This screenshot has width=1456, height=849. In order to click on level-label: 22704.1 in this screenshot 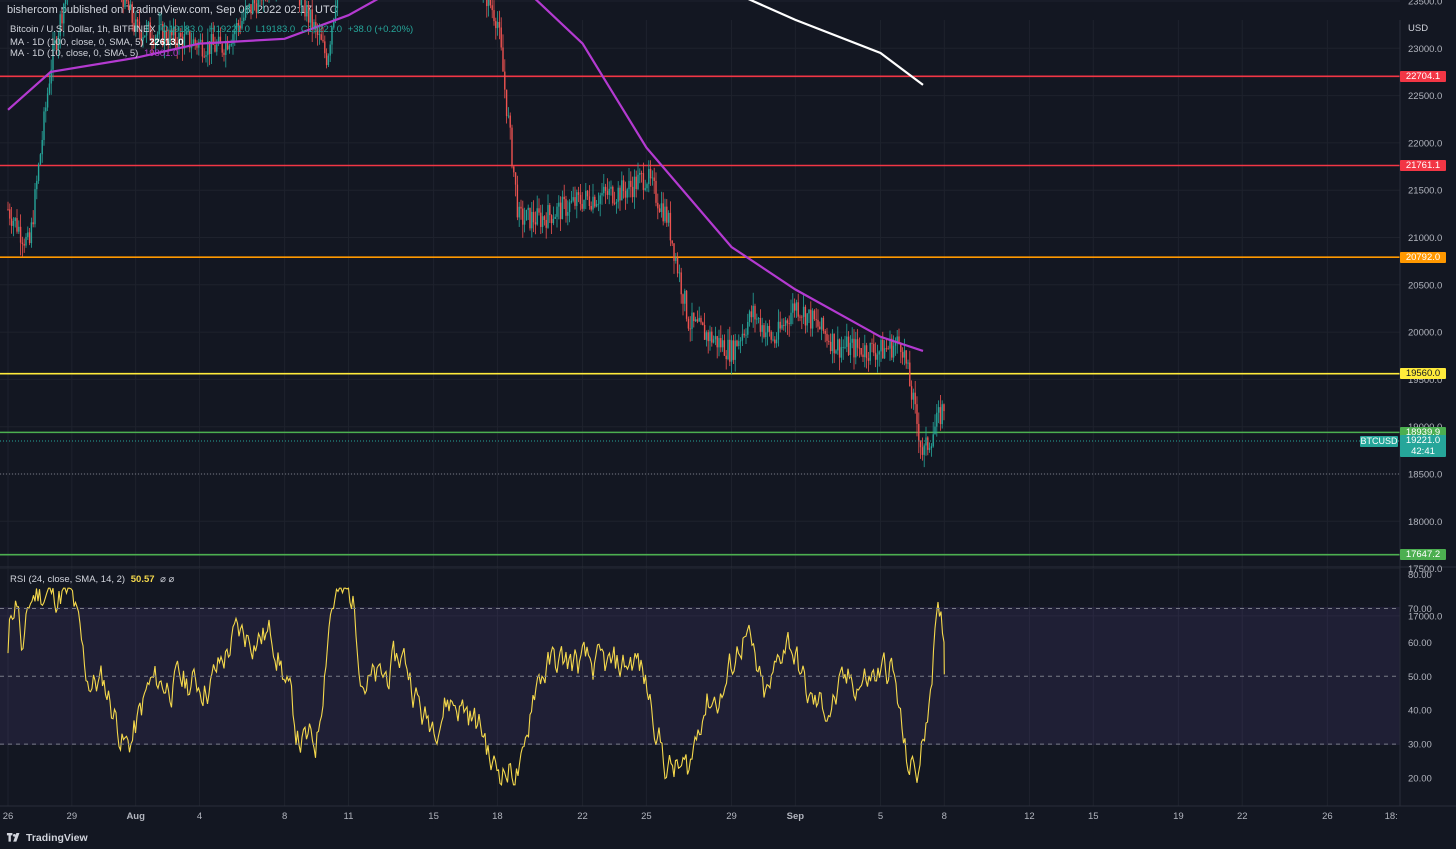, I will do `click(1423, 76)`.